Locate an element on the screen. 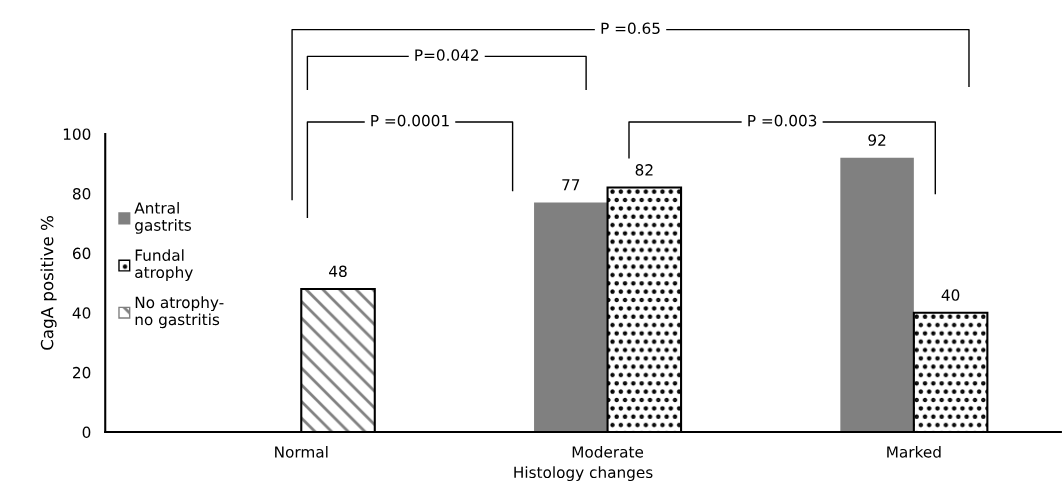 This screenshot has width=1063, height=496. y-tick-label: 100 is located at coordinates (77, 134).